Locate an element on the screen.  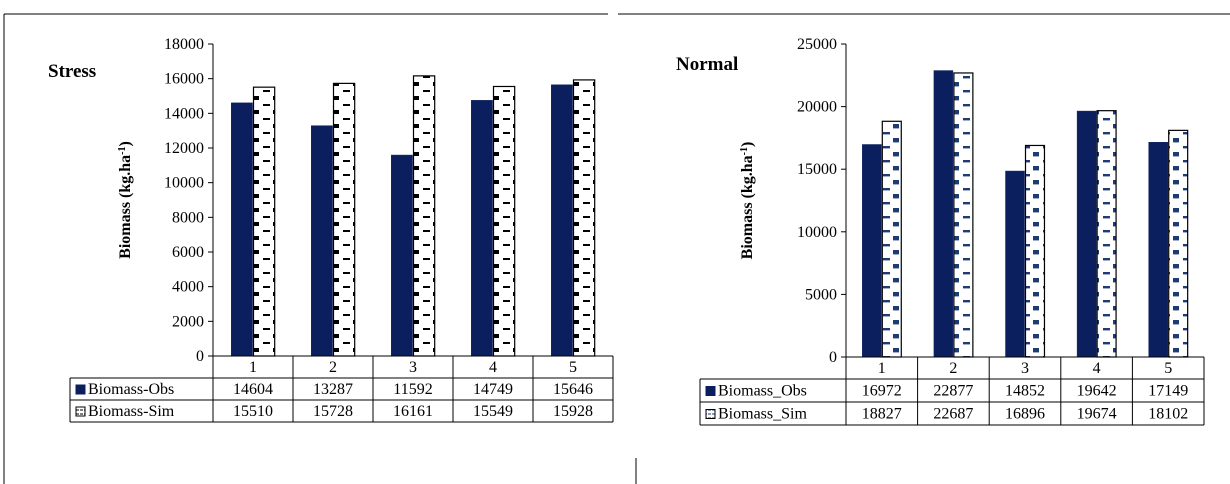
table-cell-value: 15646 is located at coordinates (573, 389).